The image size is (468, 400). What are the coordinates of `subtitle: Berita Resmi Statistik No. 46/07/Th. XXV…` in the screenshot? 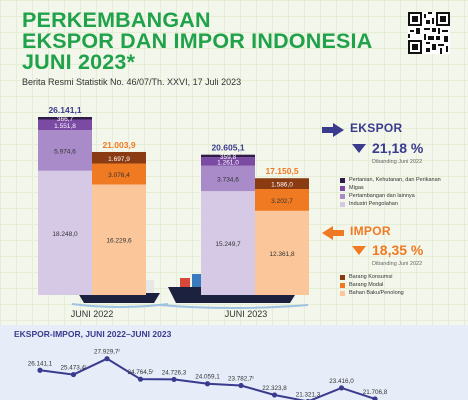 It's located at (132, 82).